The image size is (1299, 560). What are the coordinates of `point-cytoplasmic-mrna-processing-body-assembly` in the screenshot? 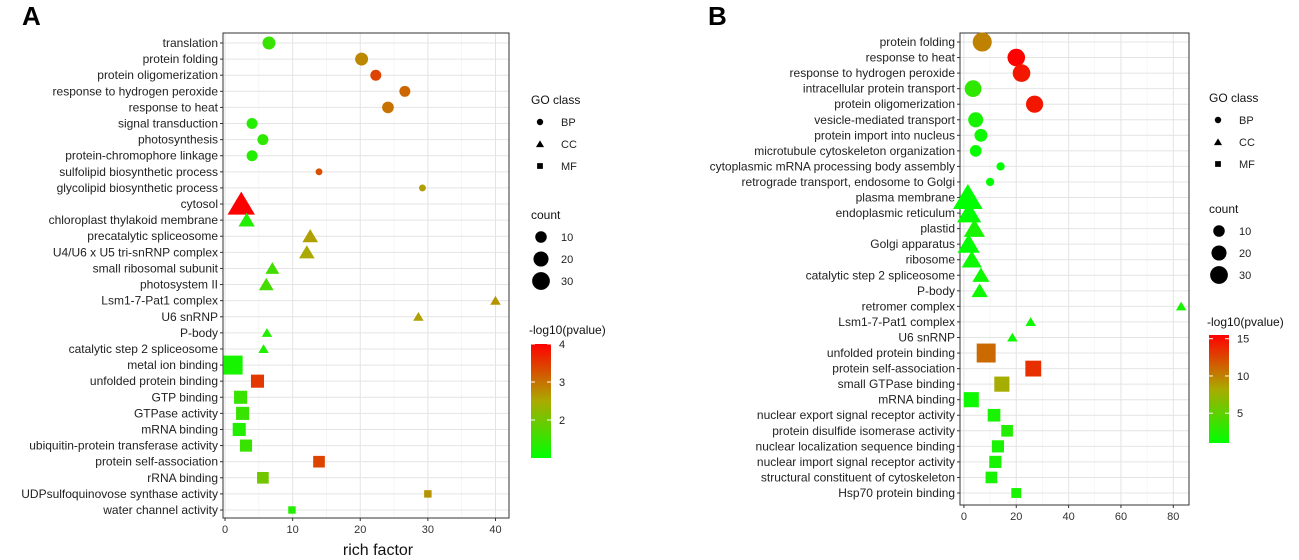 It's located at (1000, 166).